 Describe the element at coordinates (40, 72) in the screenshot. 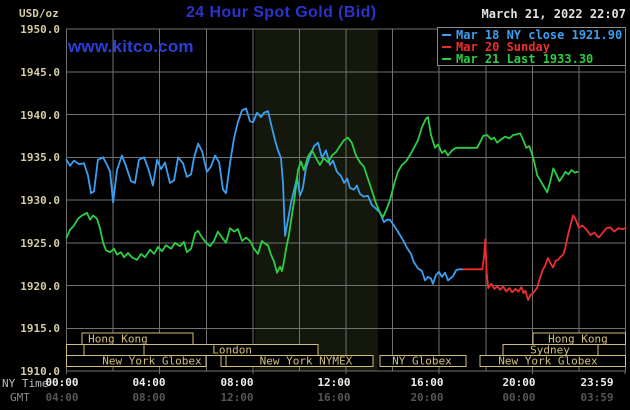

I see `y-tick-label: 1945.0` at that location.